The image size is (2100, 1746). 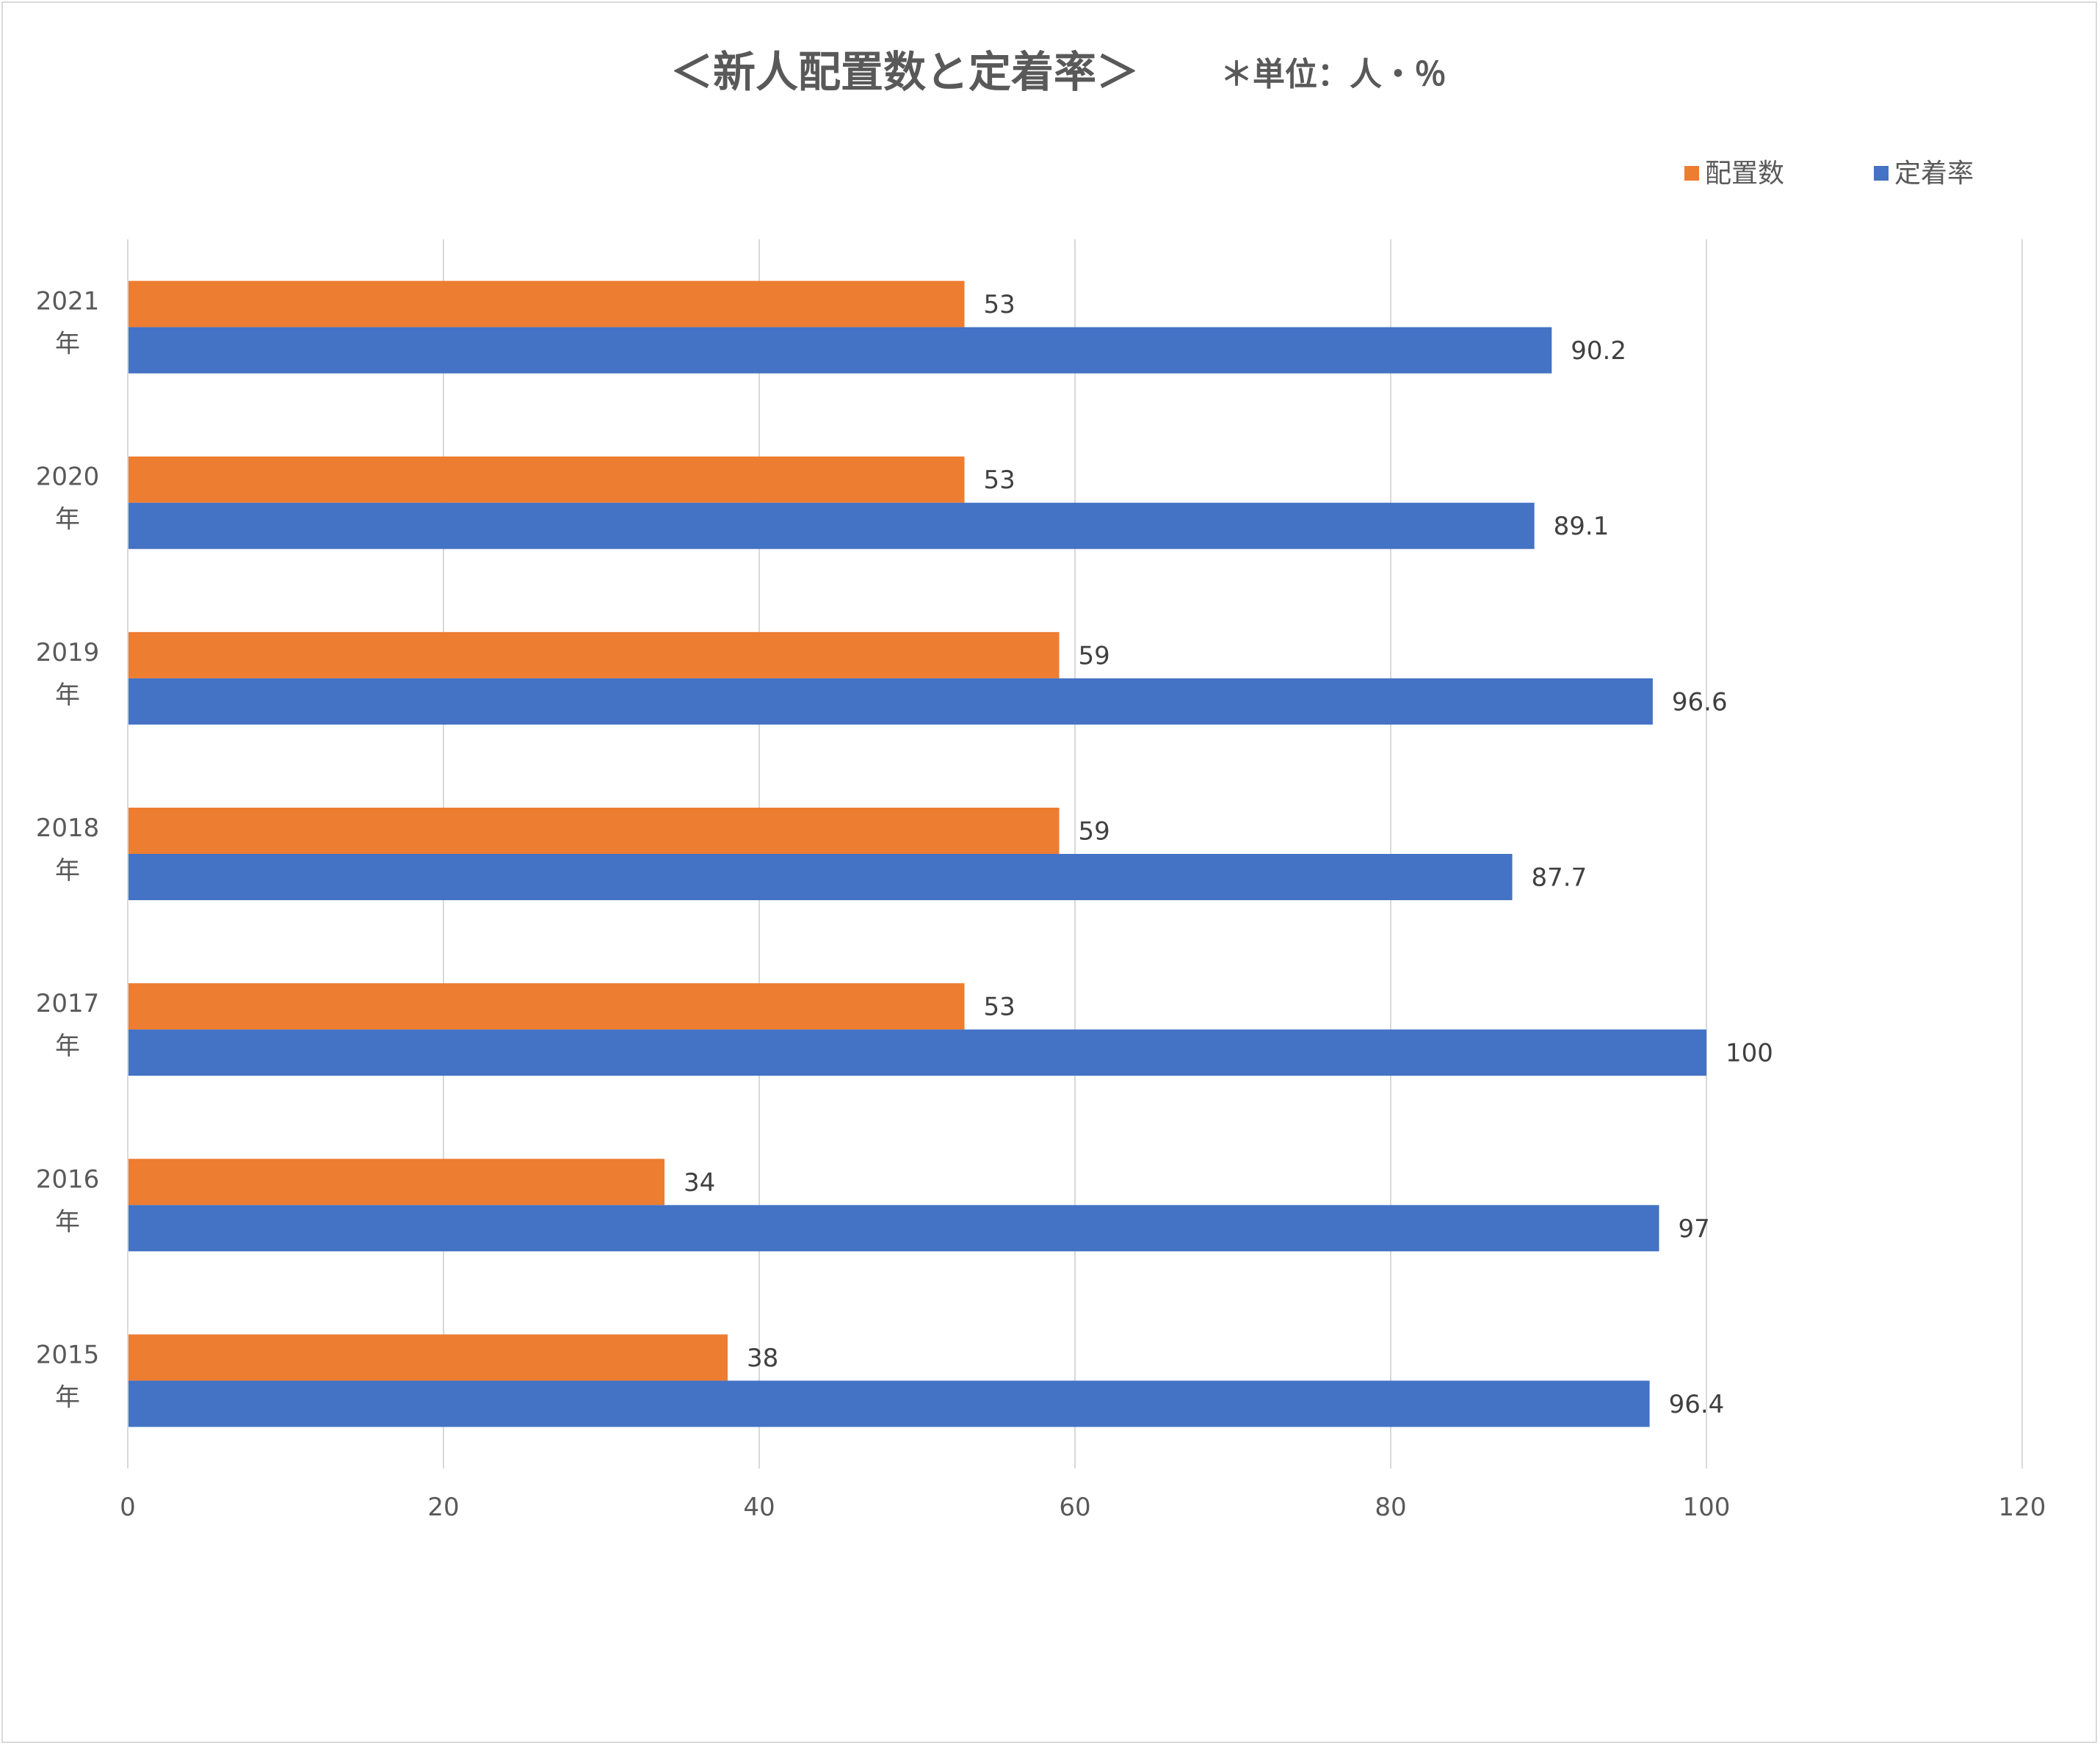 What do you see at coordinates (1694, 1229) in the screenshot?
I see `data-label-定着率-2016年: 97` at bounding box center [1694, 1229].